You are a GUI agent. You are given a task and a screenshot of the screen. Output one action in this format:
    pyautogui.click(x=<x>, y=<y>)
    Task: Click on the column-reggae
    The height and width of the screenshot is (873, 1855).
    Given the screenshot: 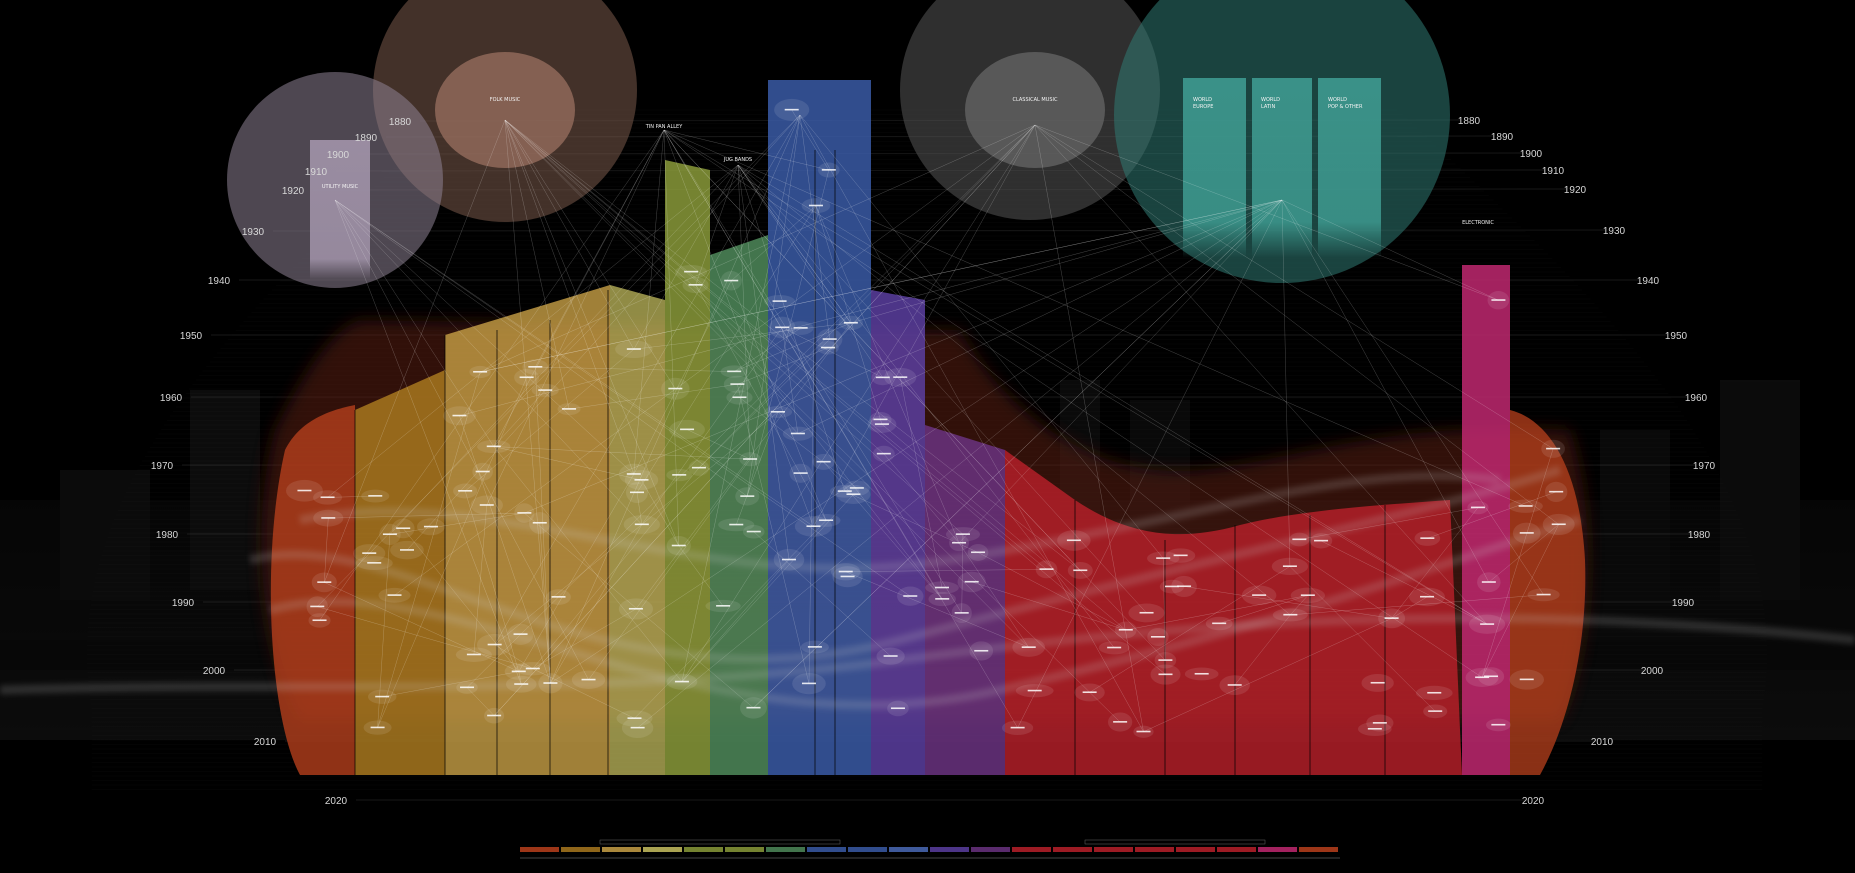 What is the action you would take?
    pyautogui.click(x=898, y=532)
    